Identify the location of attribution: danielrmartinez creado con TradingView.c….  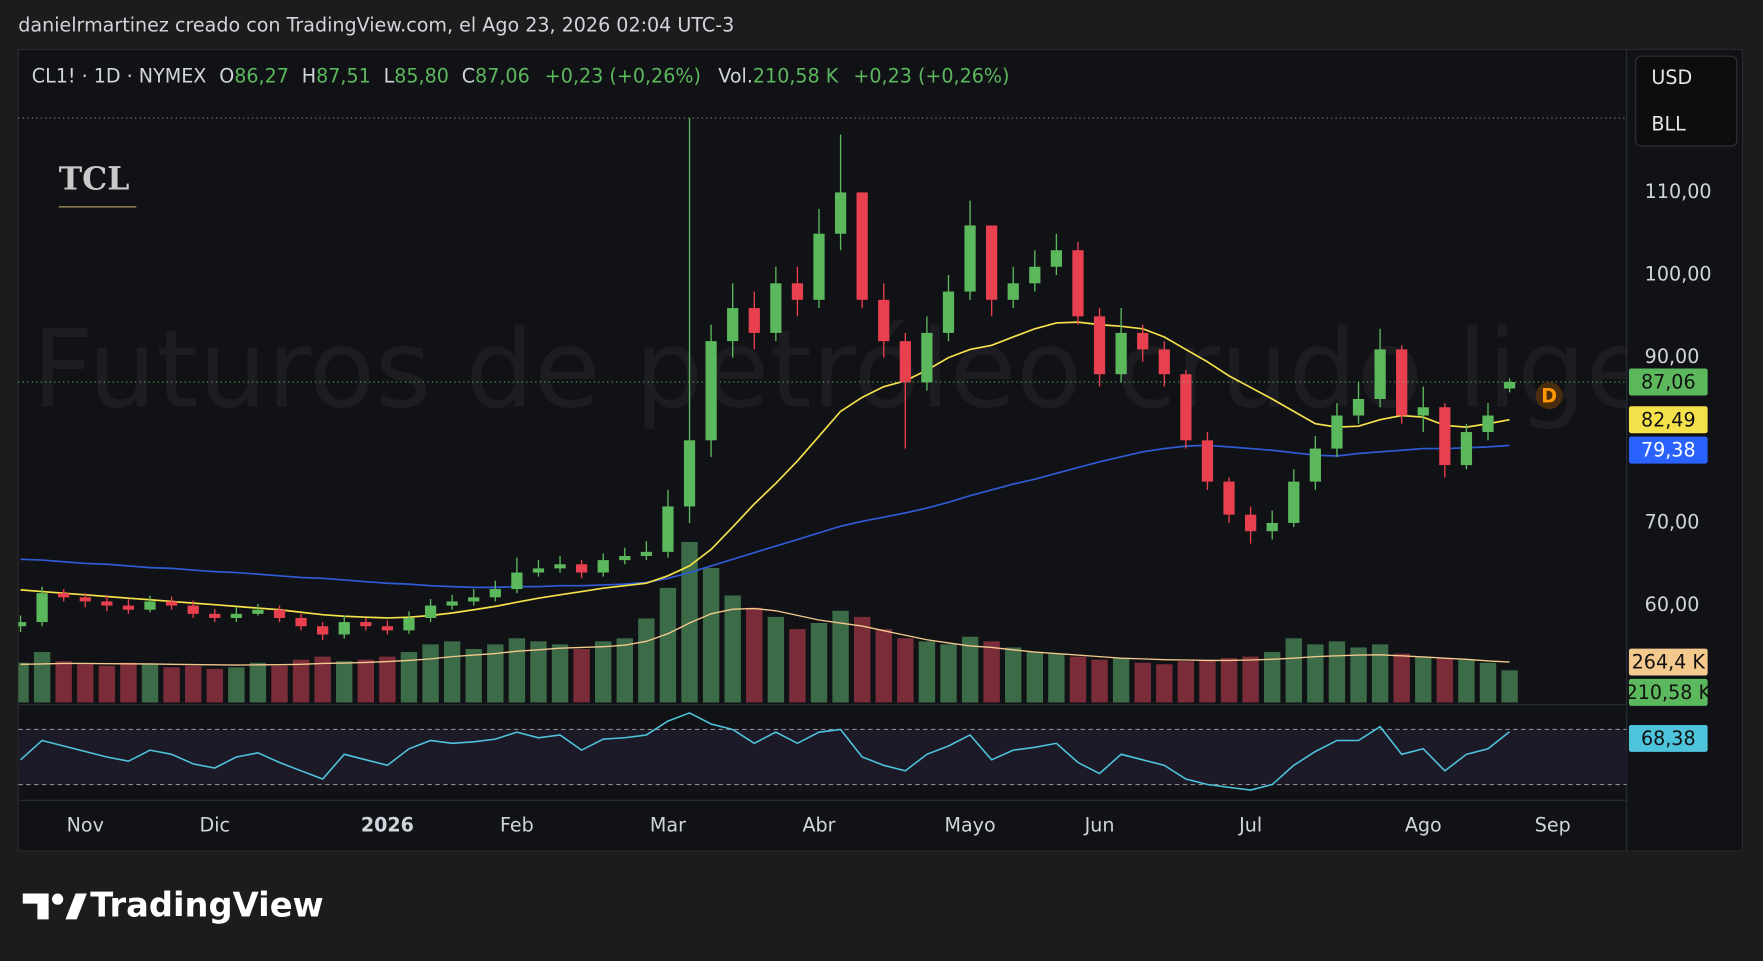
(376, 24).